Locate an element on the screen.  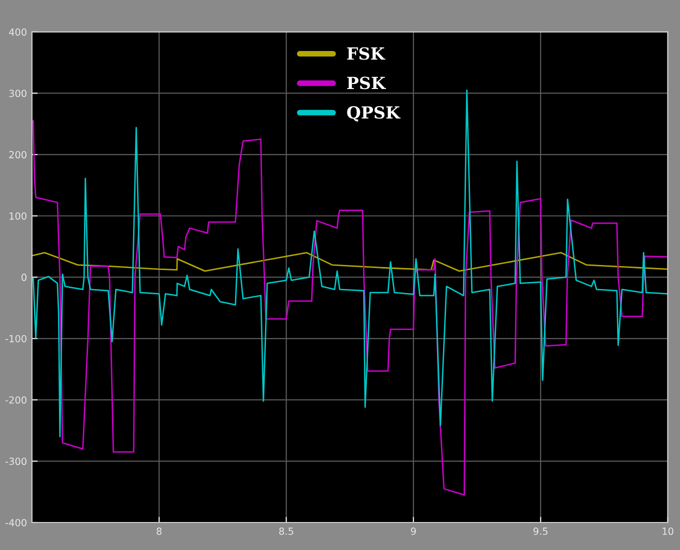
y-tick-label: 100 is located at coordinates (18, 216).